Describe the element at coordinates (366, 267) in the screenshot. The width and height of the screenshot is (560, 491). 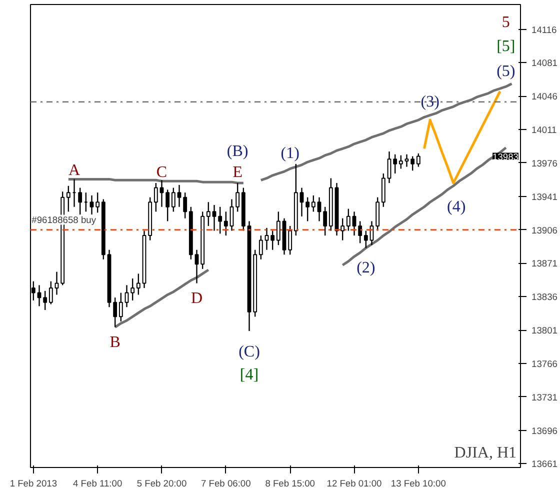
I see `annotation: (2)` at that location.